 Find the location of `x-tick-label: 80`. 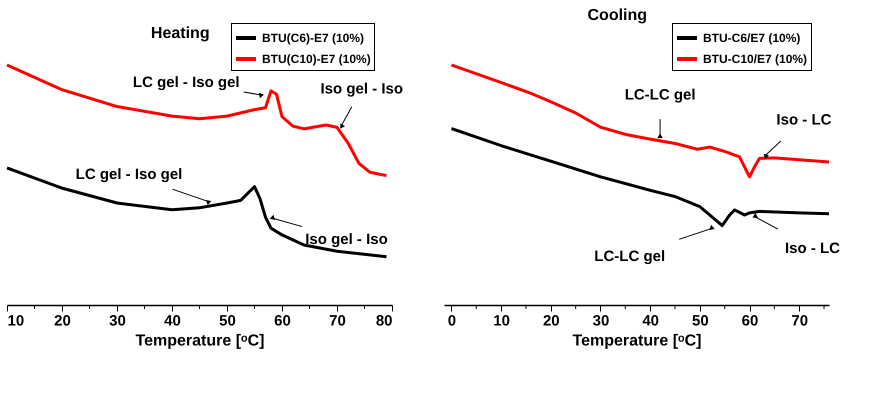

x-tick-label: 80 is located at coordinates (384, 321).